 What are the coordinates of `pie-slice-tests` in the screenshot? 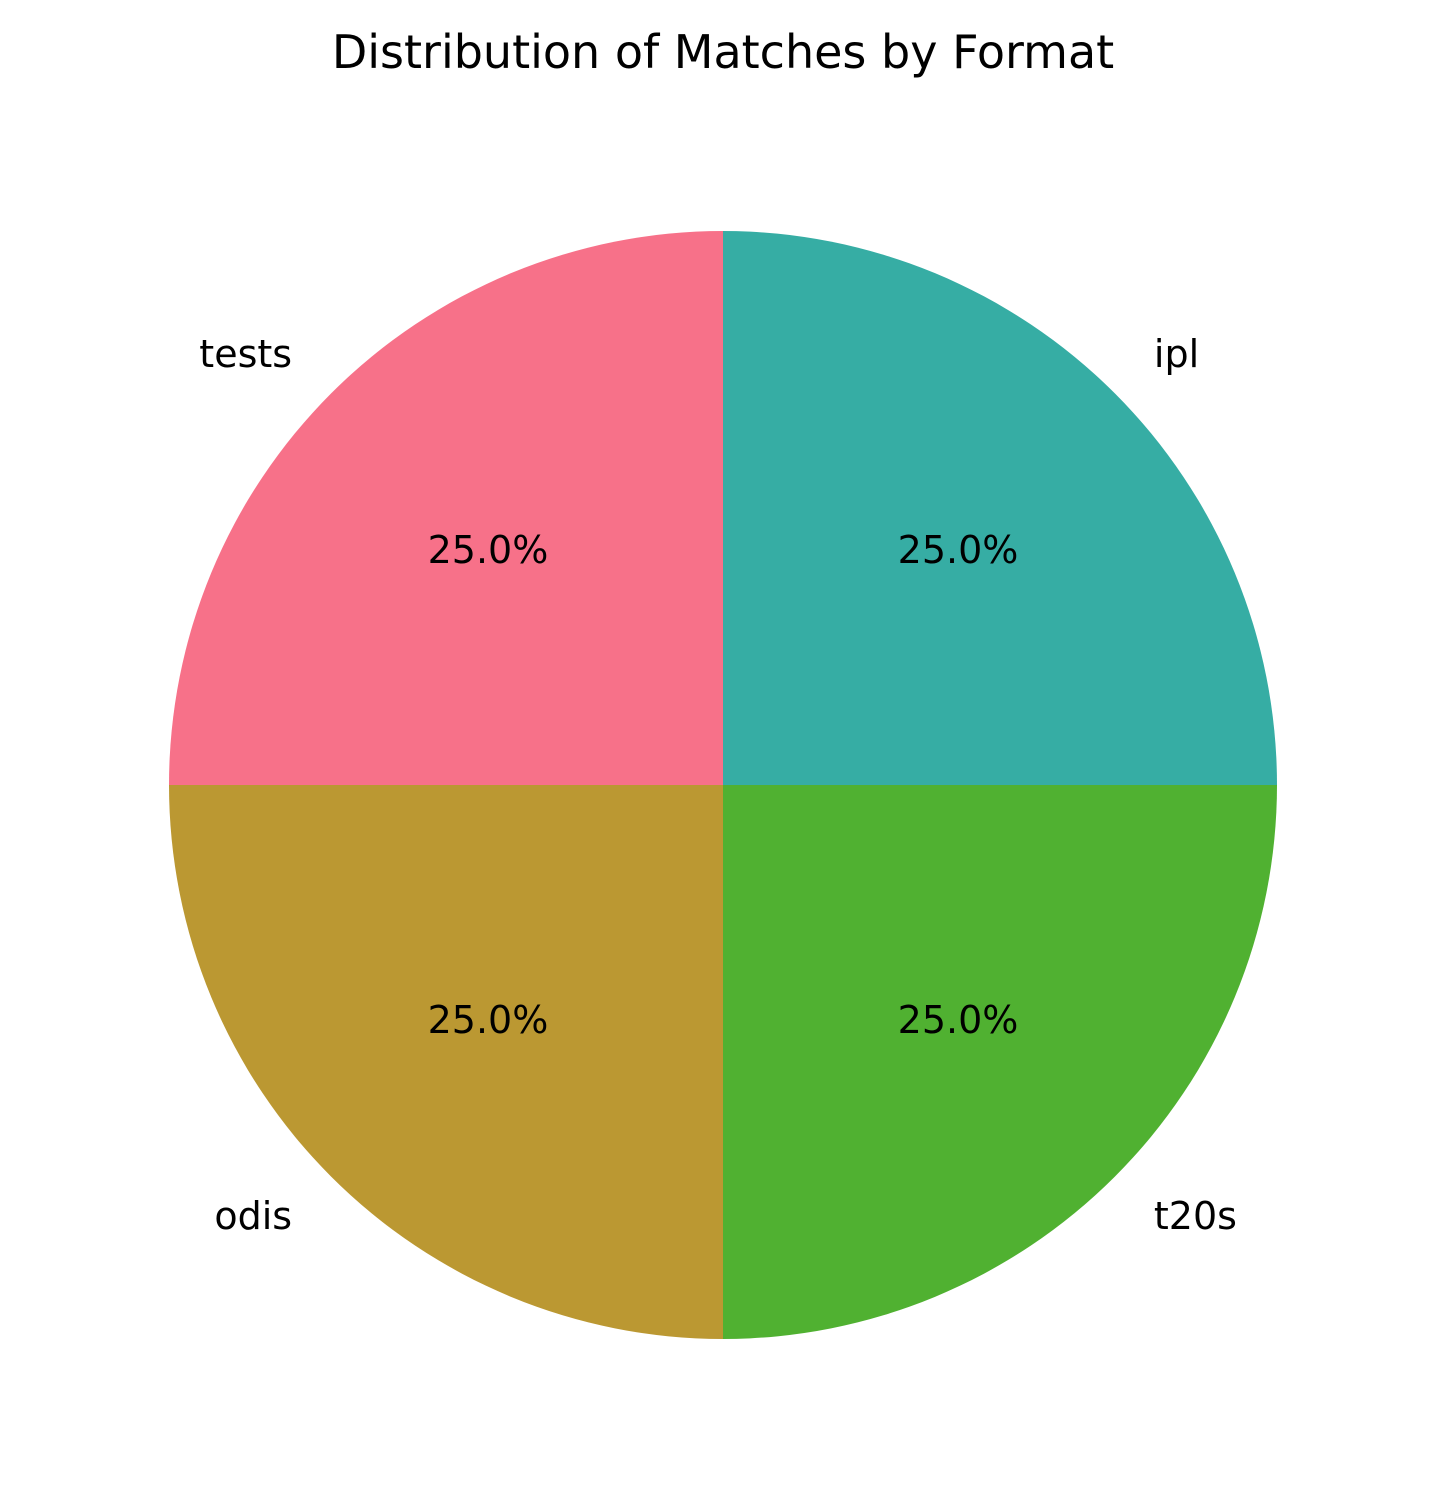 It's located at (446, 508).